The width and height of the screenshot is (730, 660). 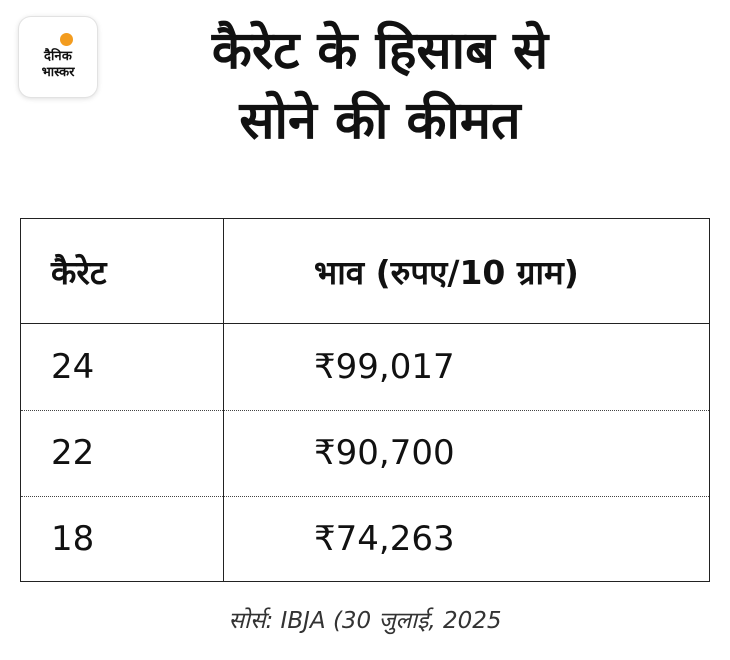 What do you see at coordinates (384, 453) in the screenshot?
I see `price-cell: ₹90,700` at bounding box center [384, 453].